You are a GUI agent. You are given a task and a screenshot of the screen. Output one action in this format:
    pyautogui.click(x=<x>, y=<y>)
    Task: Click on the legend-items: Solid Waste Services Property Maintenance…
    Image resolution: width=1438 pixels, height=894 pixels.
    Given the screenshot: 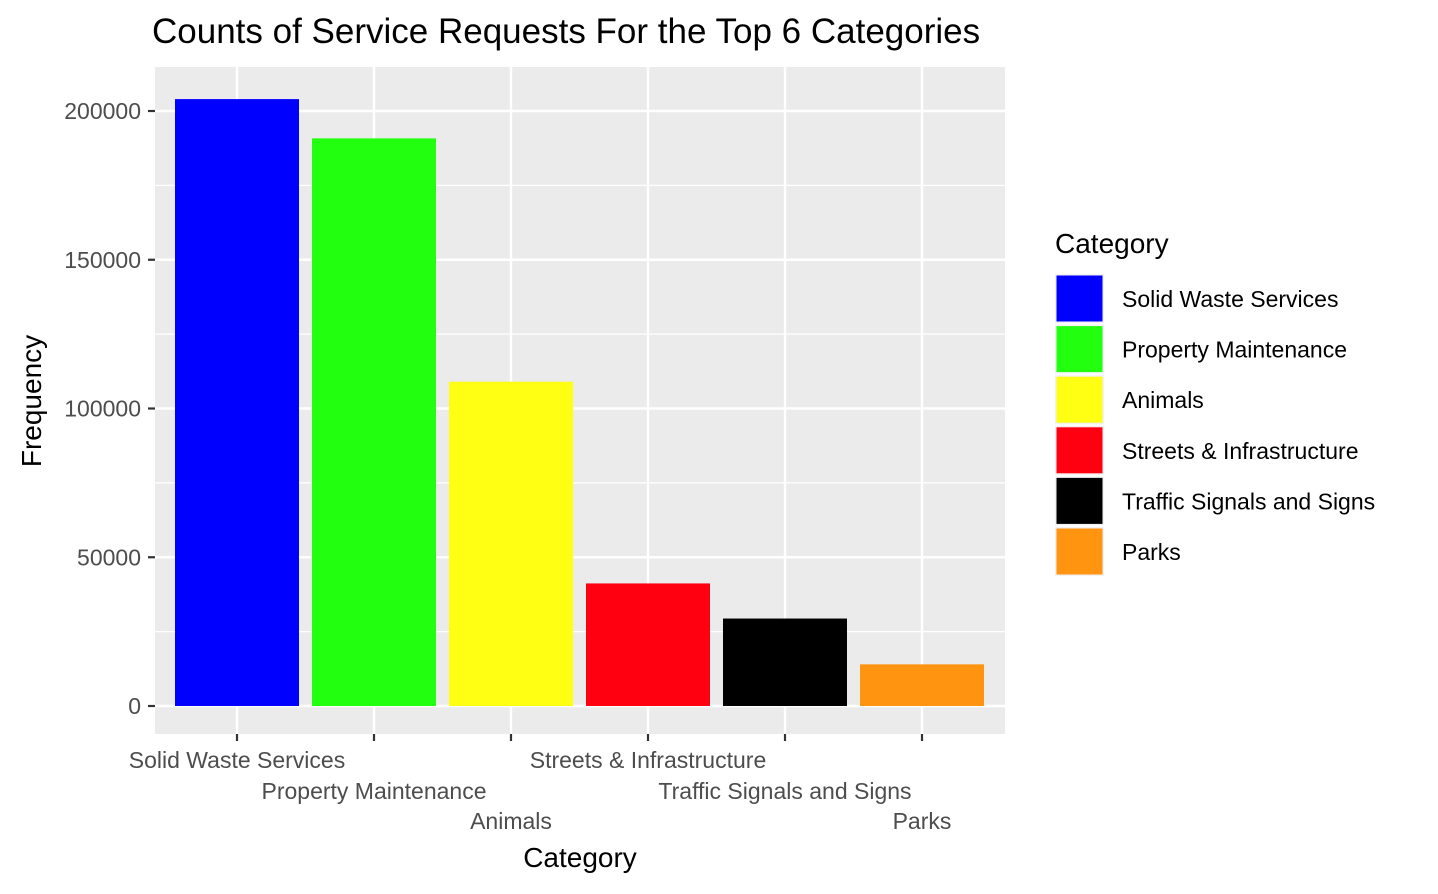 What is the action you would take?
    pyautogui.click(x=1215, y=425)
    